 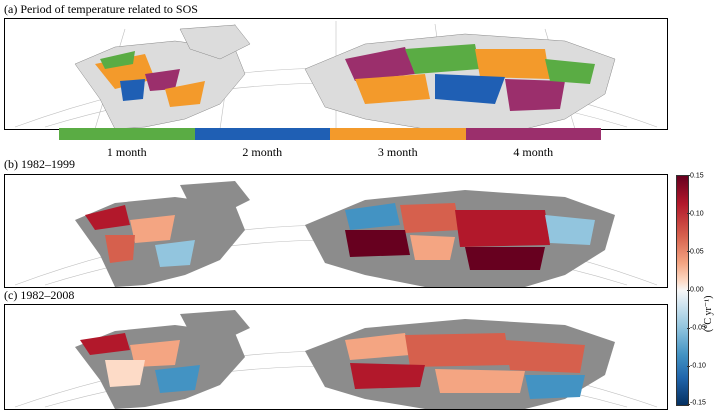 What do you see at coordinates (708, 313) in the screenshot?
I see `colorbar-unit-label: (°C yr⁻¹)` at bounding box center [708, 313].